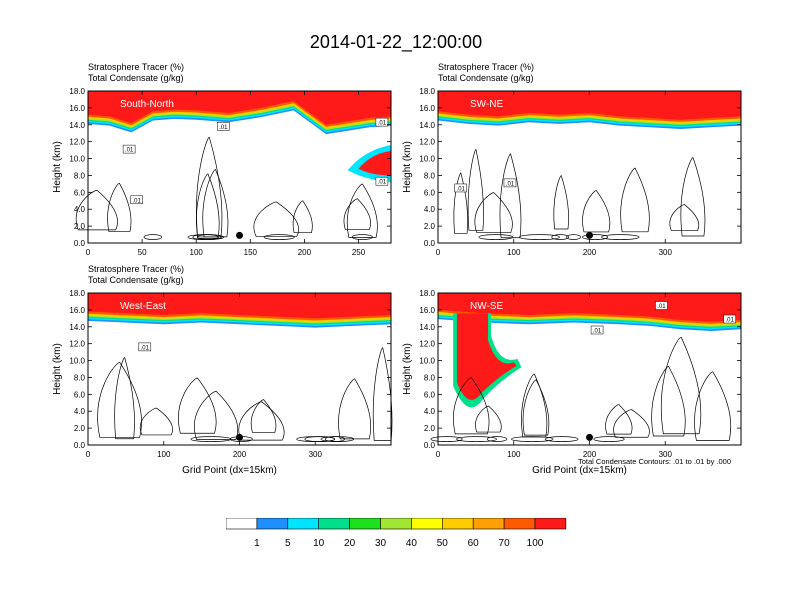 The height and width of the screenshot is (612, 792). What do you see at coordinates (535, 543) in the screenshot?
I see `colorbar-label: 100` at bounding box center [535, 543].